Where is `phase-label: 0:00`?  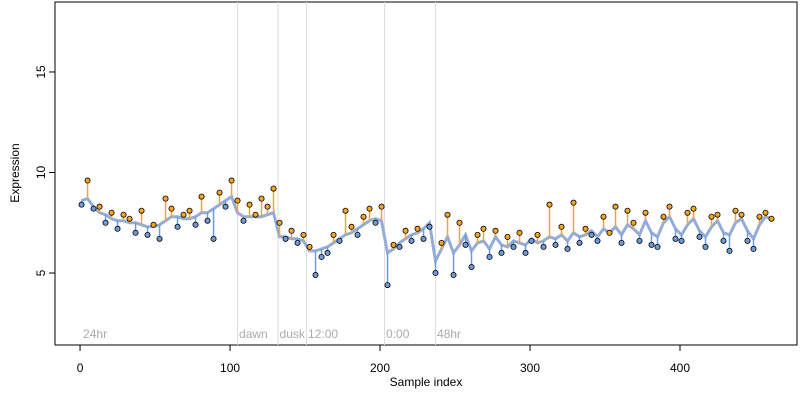 phase-label: 0:00 is located at coordinates (398, 334).